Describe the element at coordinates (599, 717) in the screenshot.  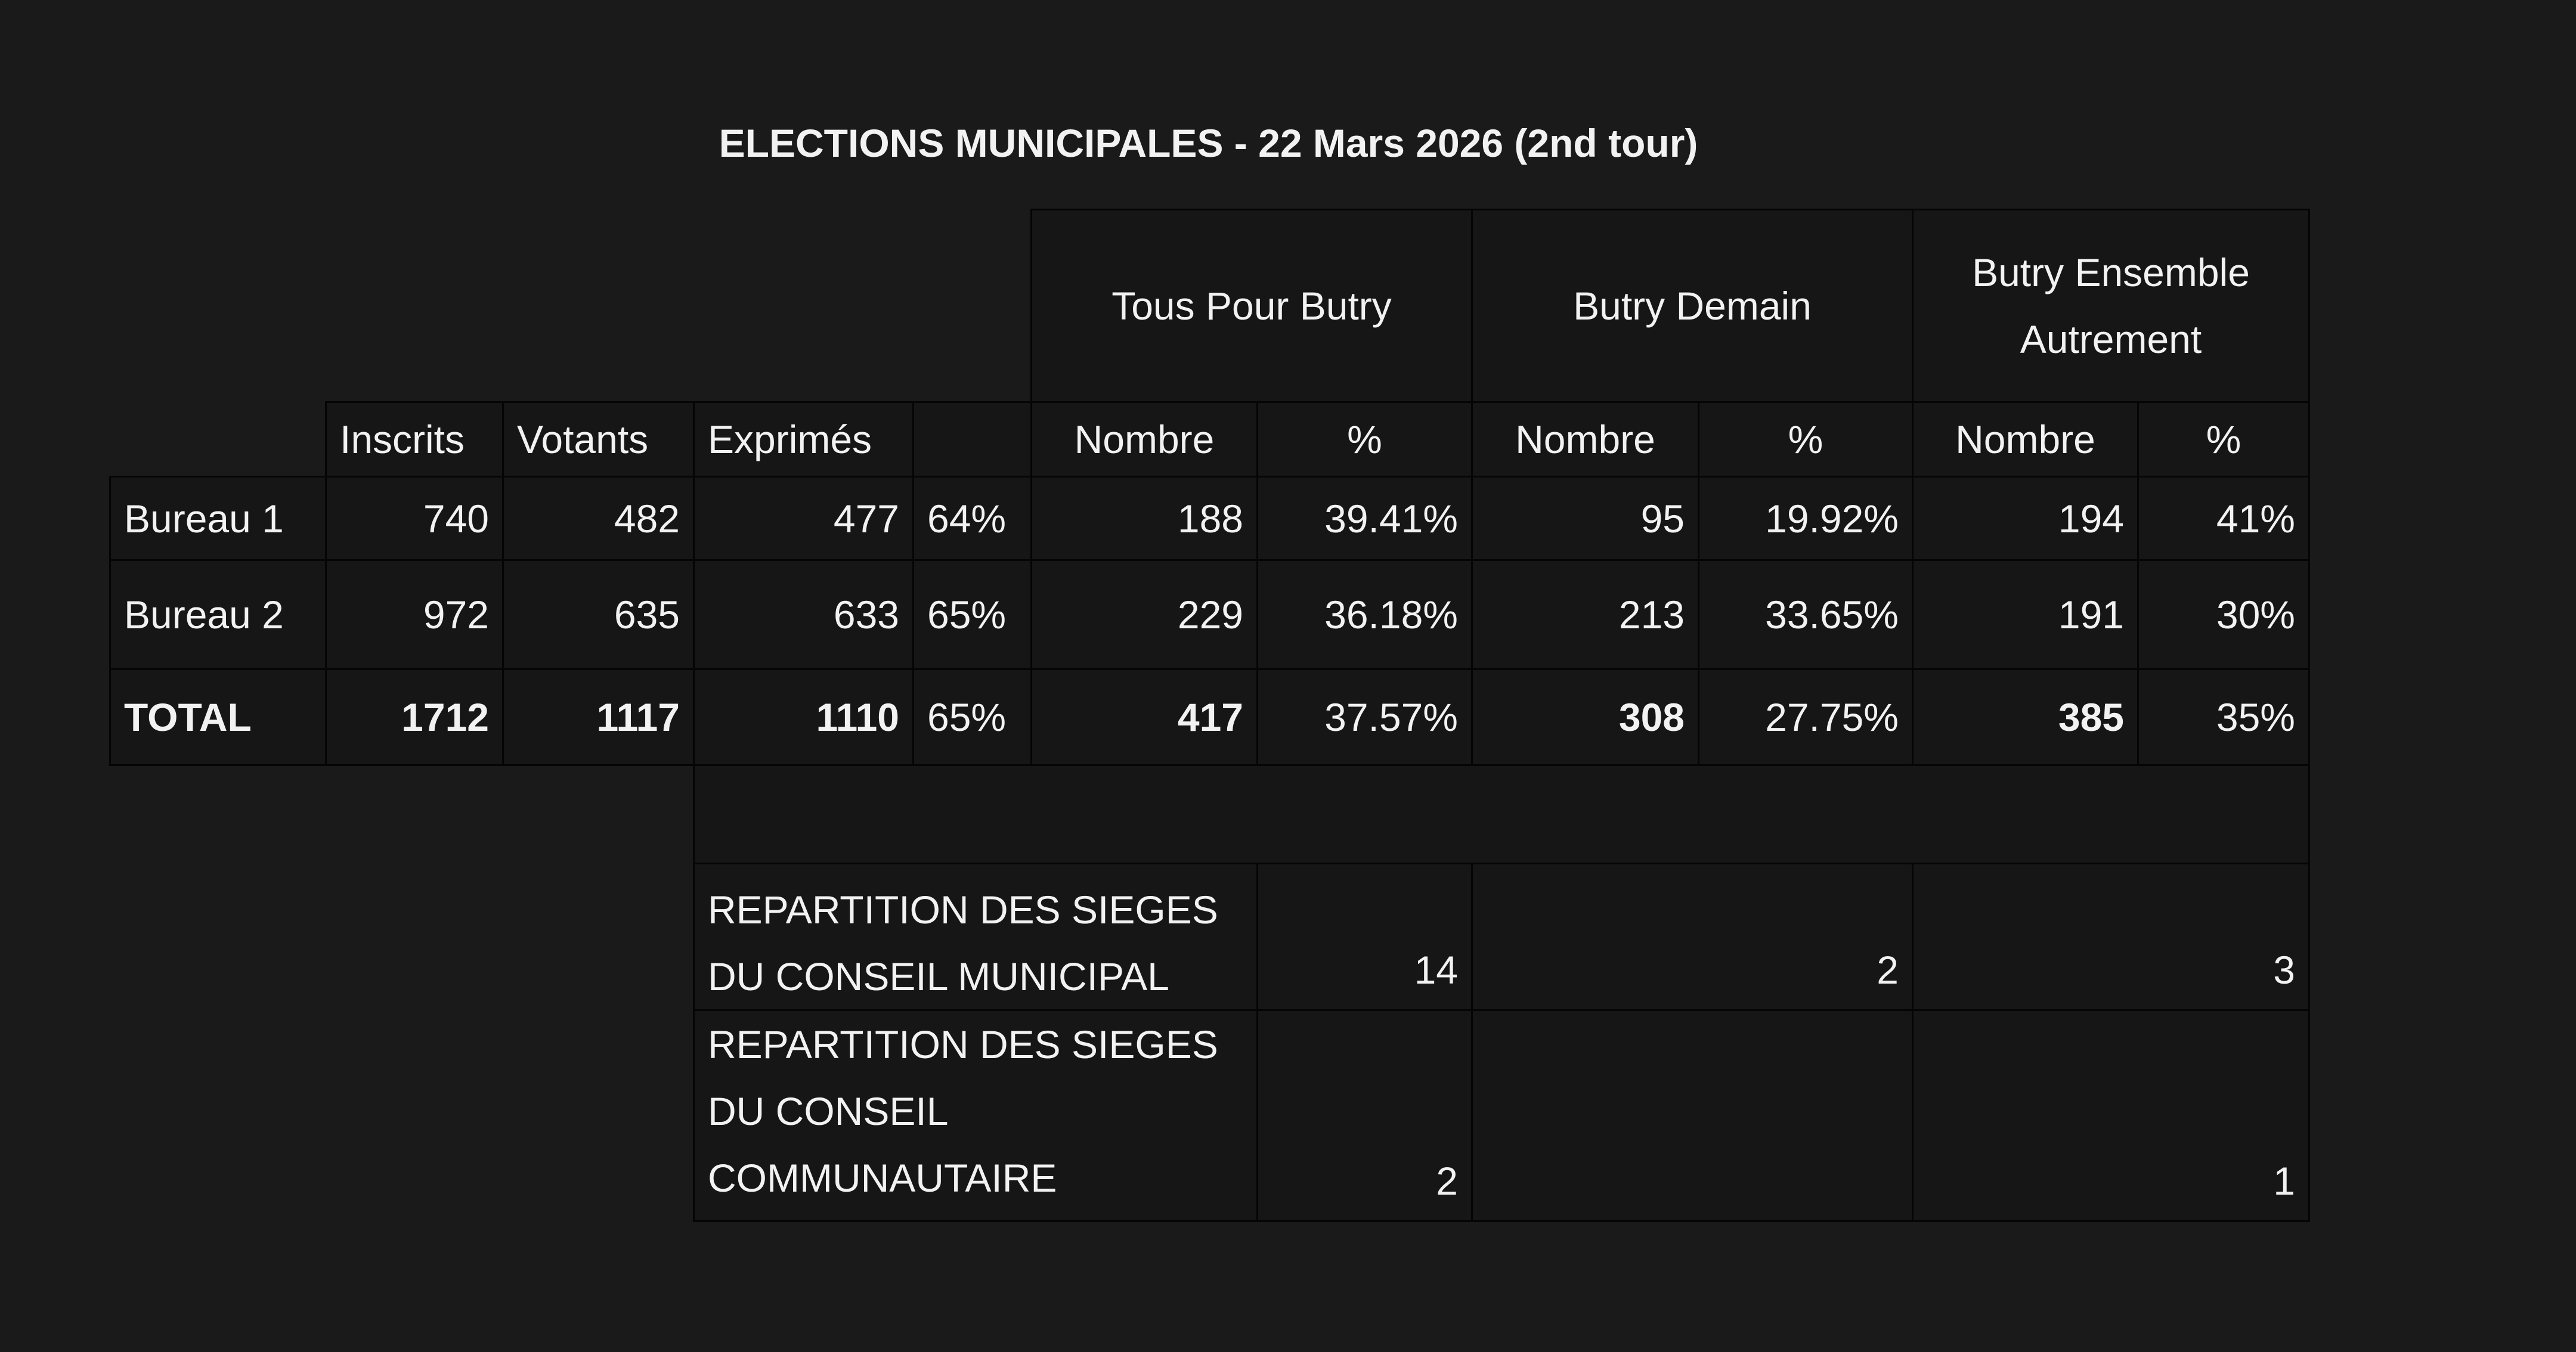
I see `cell-votants-total: 1117` at that location.